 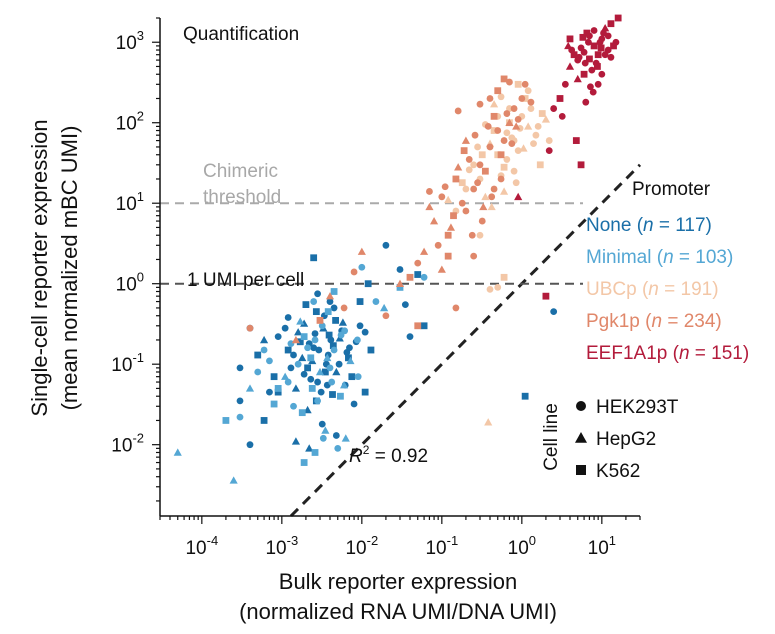 What do you see at coordinates (130, 122) in the screenshot?
I see `y-tick-label: 10²` at bounding box center [130, 122].